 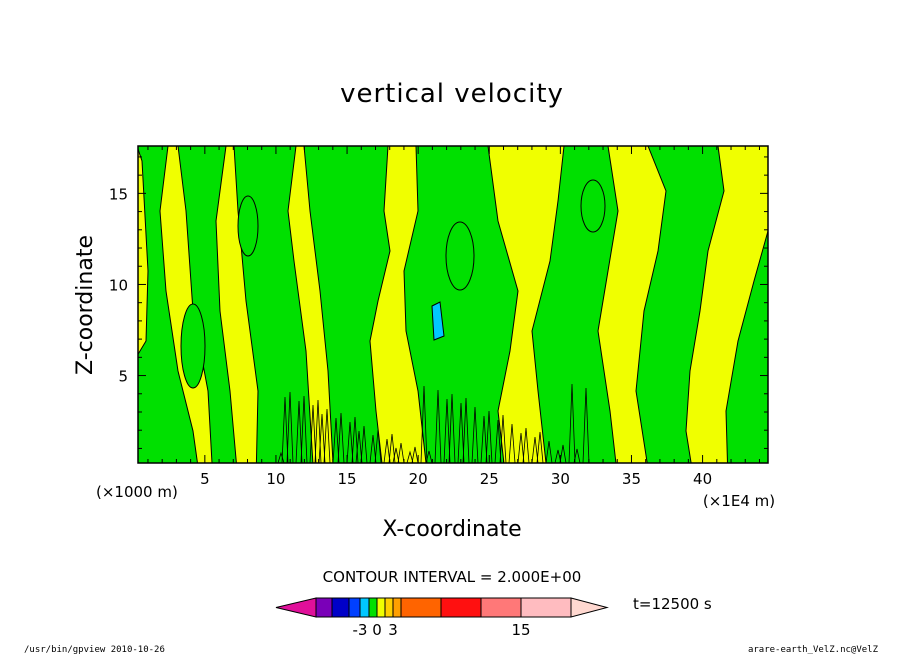 I want to click on colorbar-arrow-high, so click(x=589, y=607).